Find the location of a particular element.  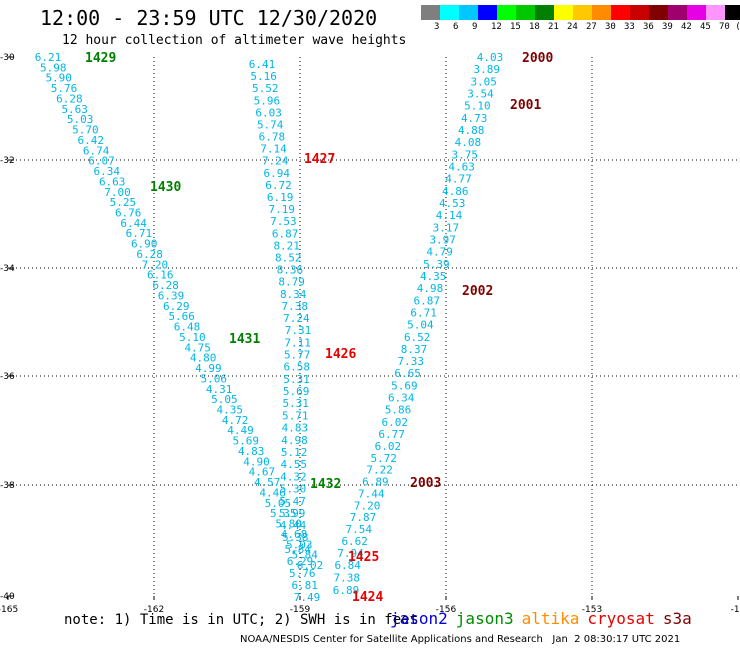

wave-height-value: 3.75 is located at coordinates (465, 154).